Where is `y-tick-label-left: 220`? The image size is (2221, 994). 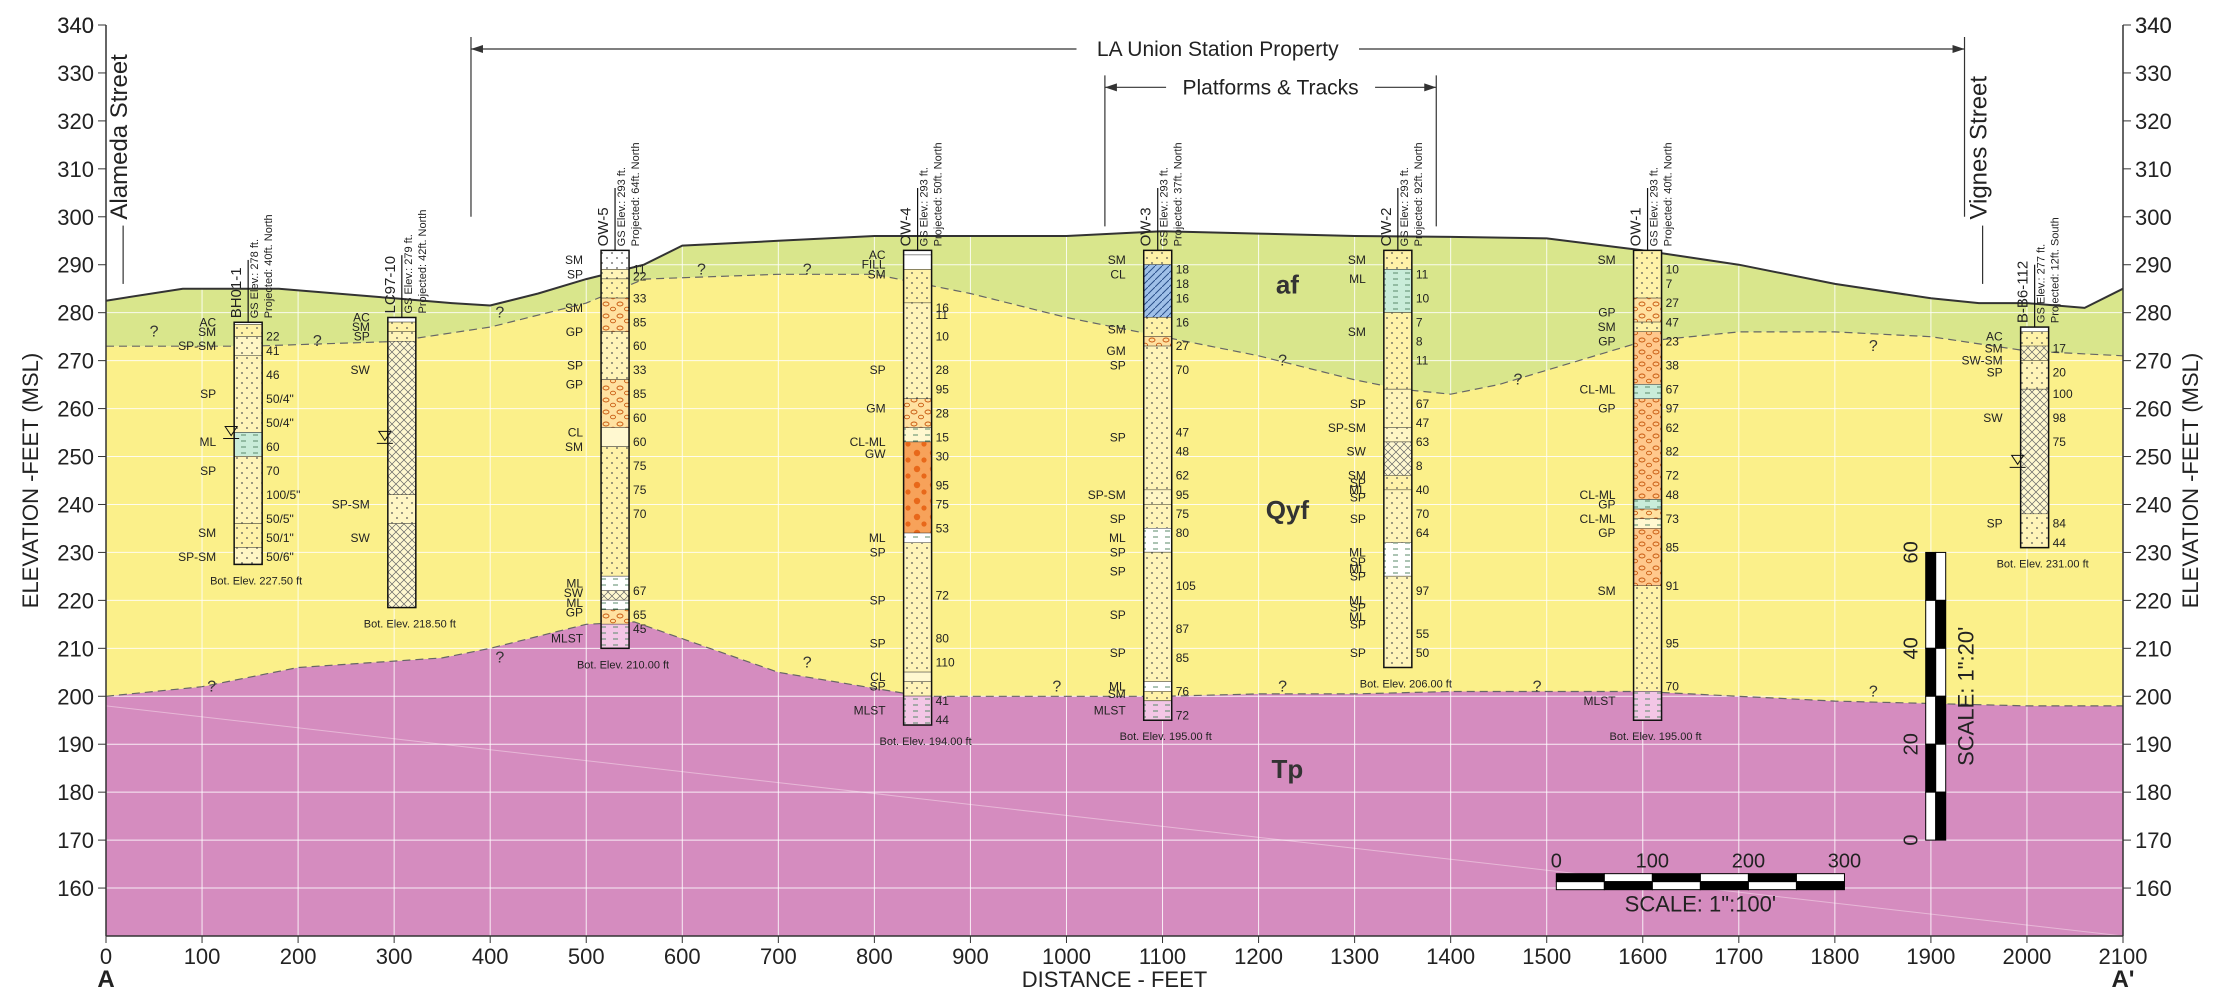
y-tick-label-left: 220 is located at coordinates (75, 600).